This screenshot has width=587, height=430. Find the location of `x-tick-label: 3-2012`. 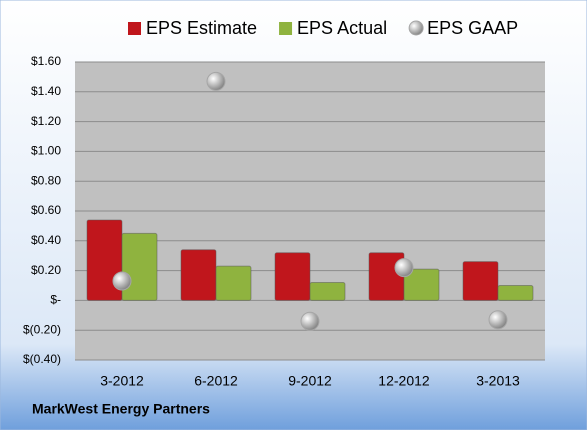

x-tick-label: 3-2012 is located at coordinates (122, 381).